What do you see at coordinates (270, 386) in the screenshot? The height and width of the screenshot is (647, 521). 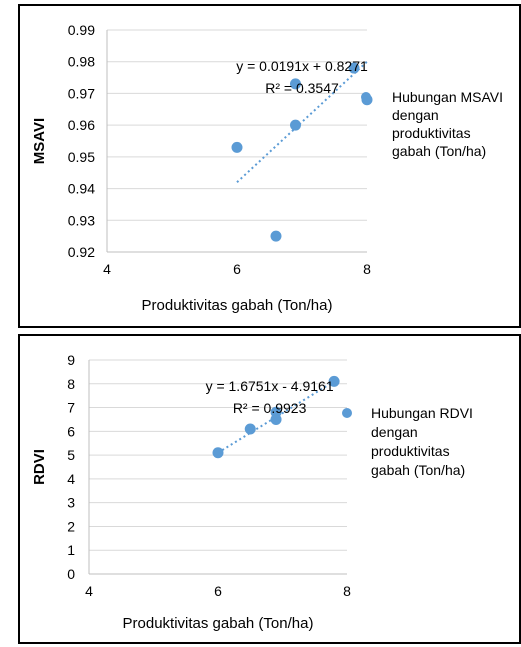 I see `rdvi-trendline-equation: y = 1.6751x - 4.9161` at bounding box center [270, 386].